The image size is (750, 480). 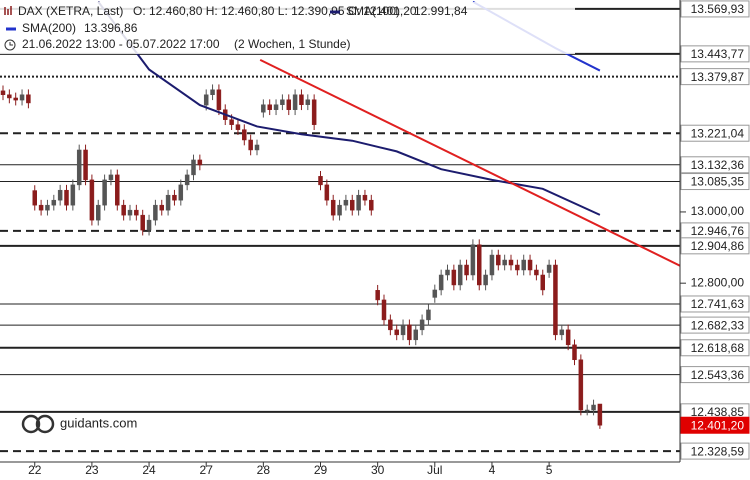 I want to click on clock-icon, so click(x=10, y=45).